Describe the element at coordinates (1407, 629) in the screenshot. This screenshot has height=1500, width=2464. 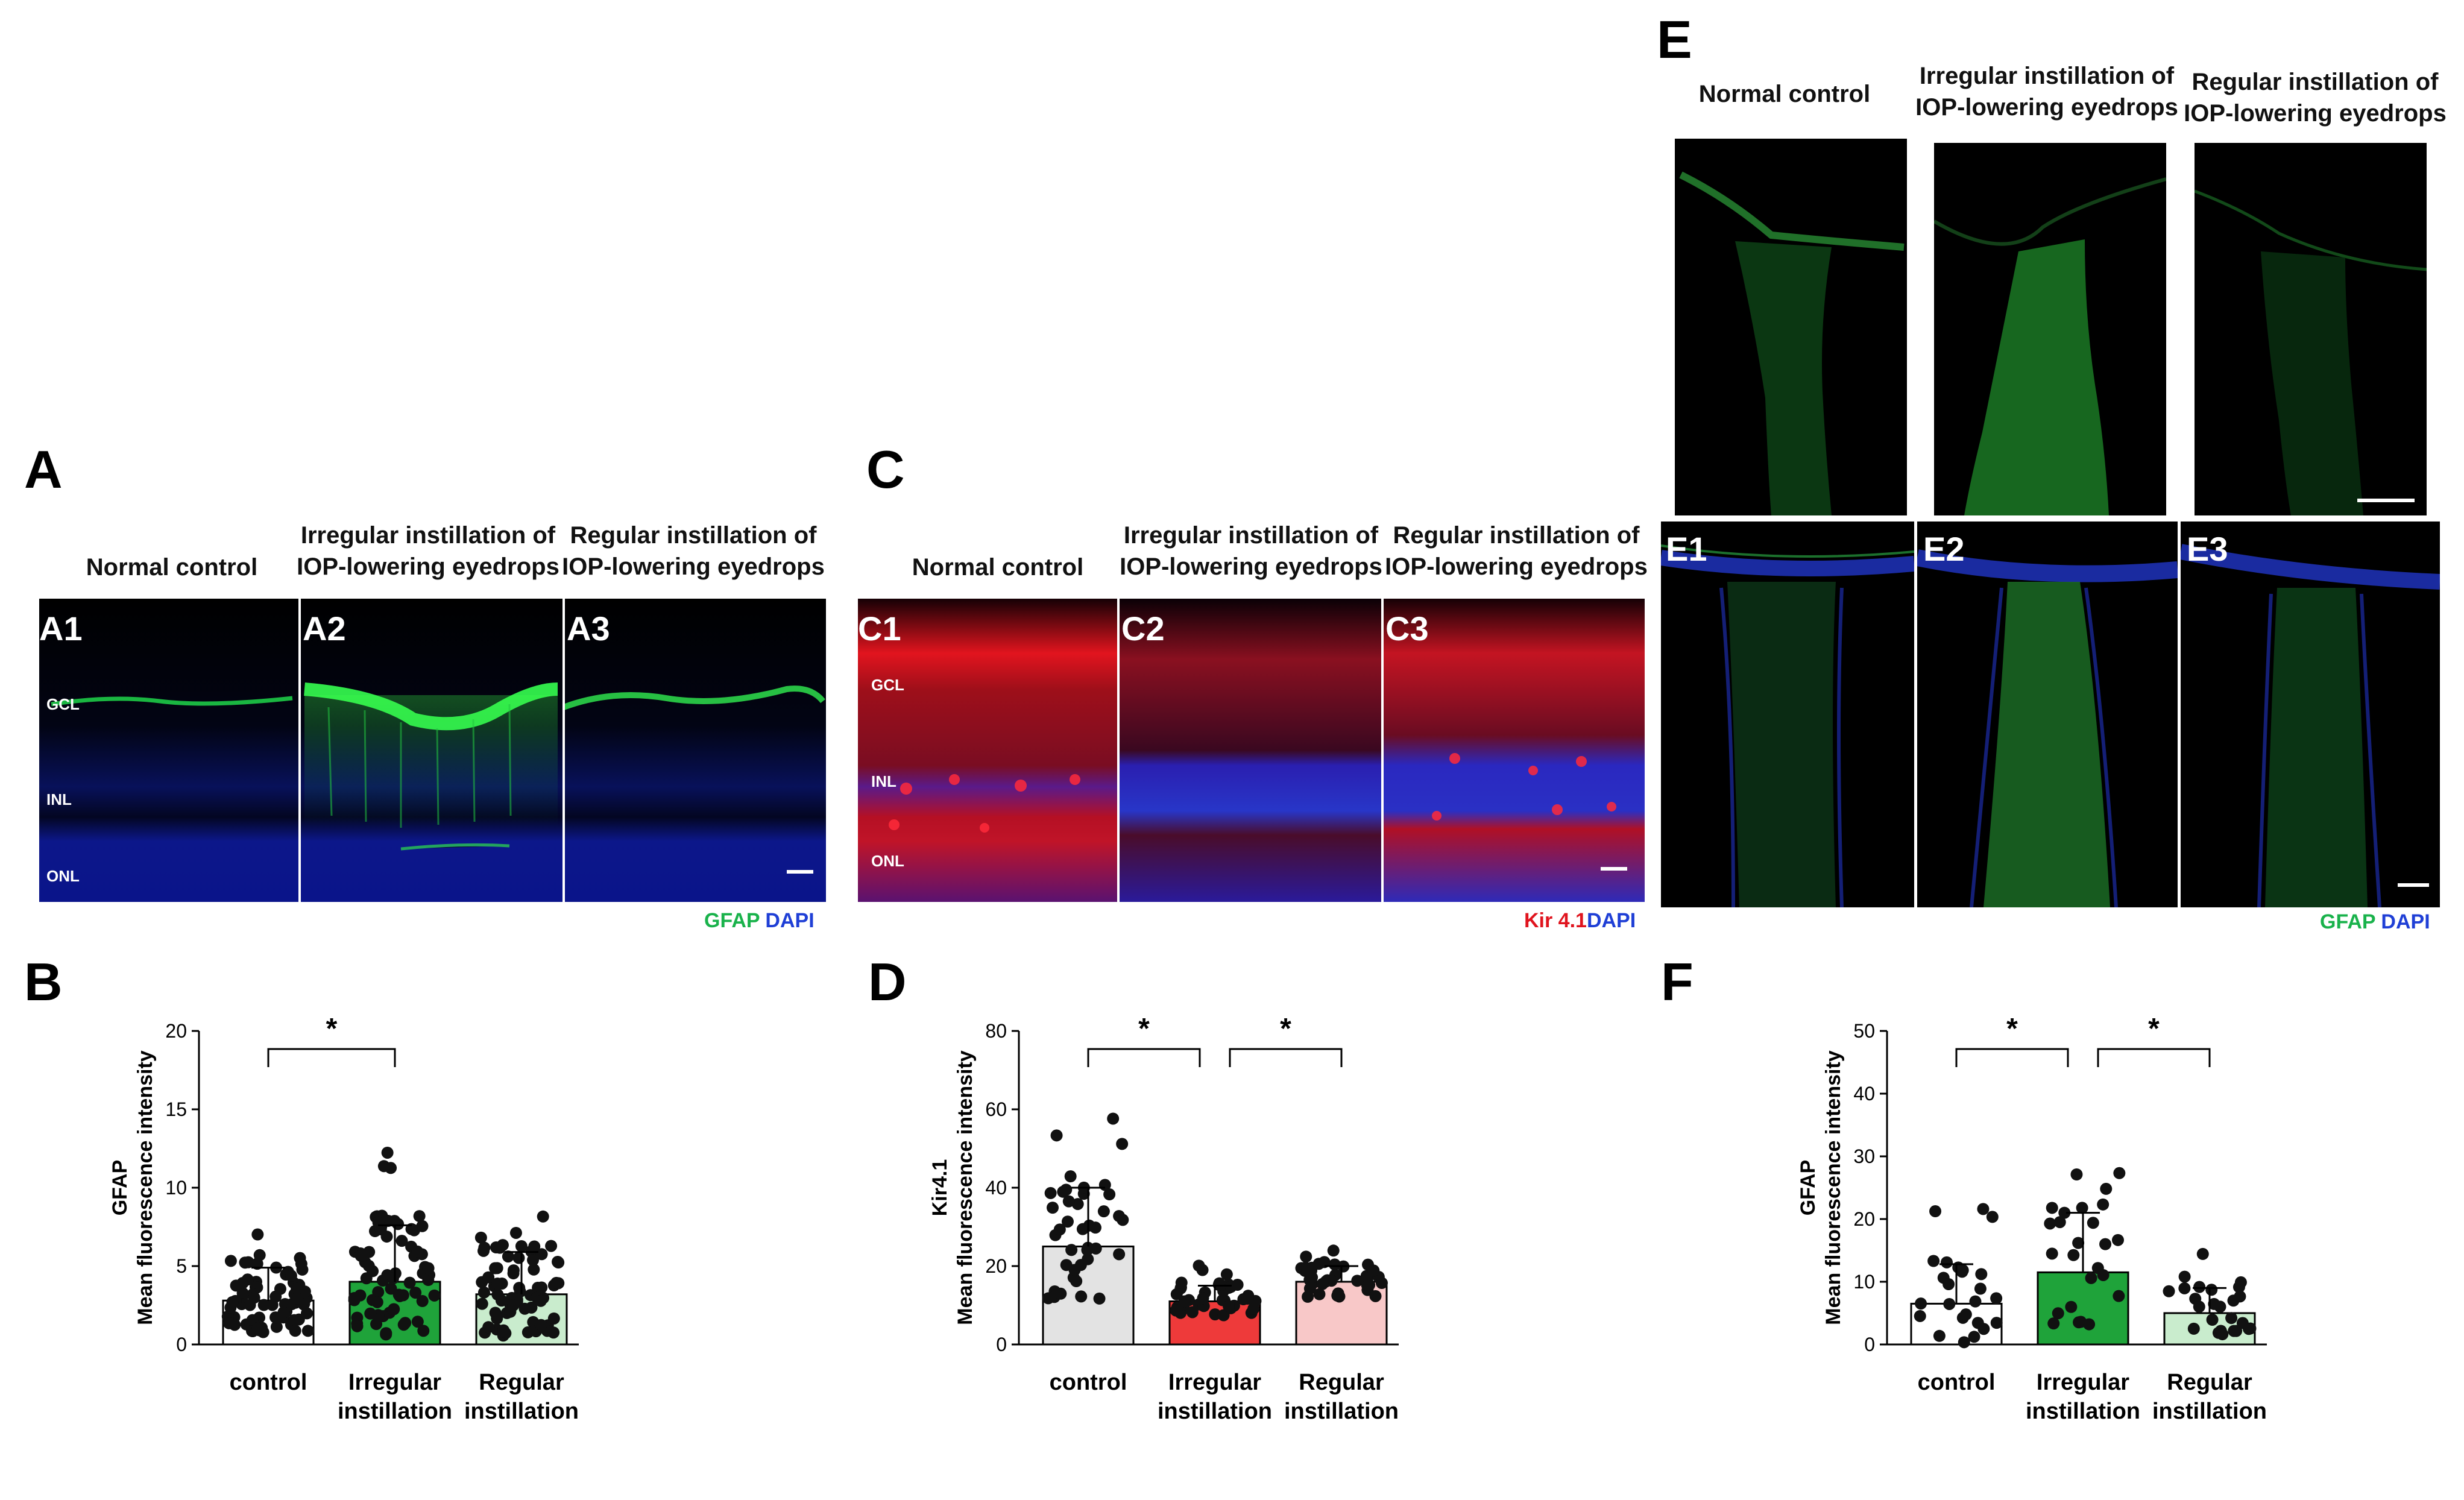
I see `panel-c-image-label-3: C3` at that location.